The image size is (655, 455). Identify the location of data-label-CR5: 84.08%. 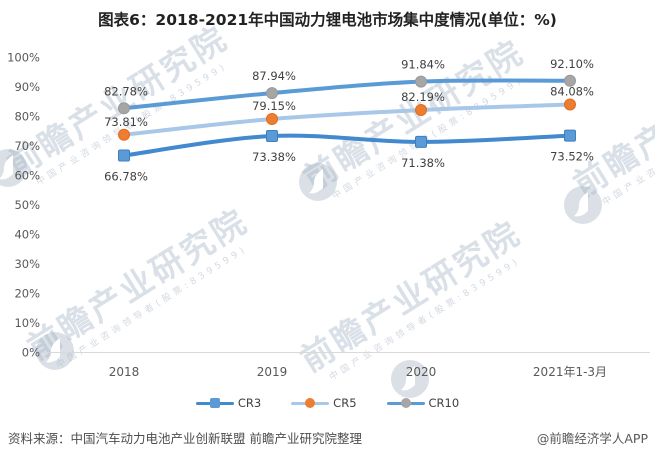
(572, 91).